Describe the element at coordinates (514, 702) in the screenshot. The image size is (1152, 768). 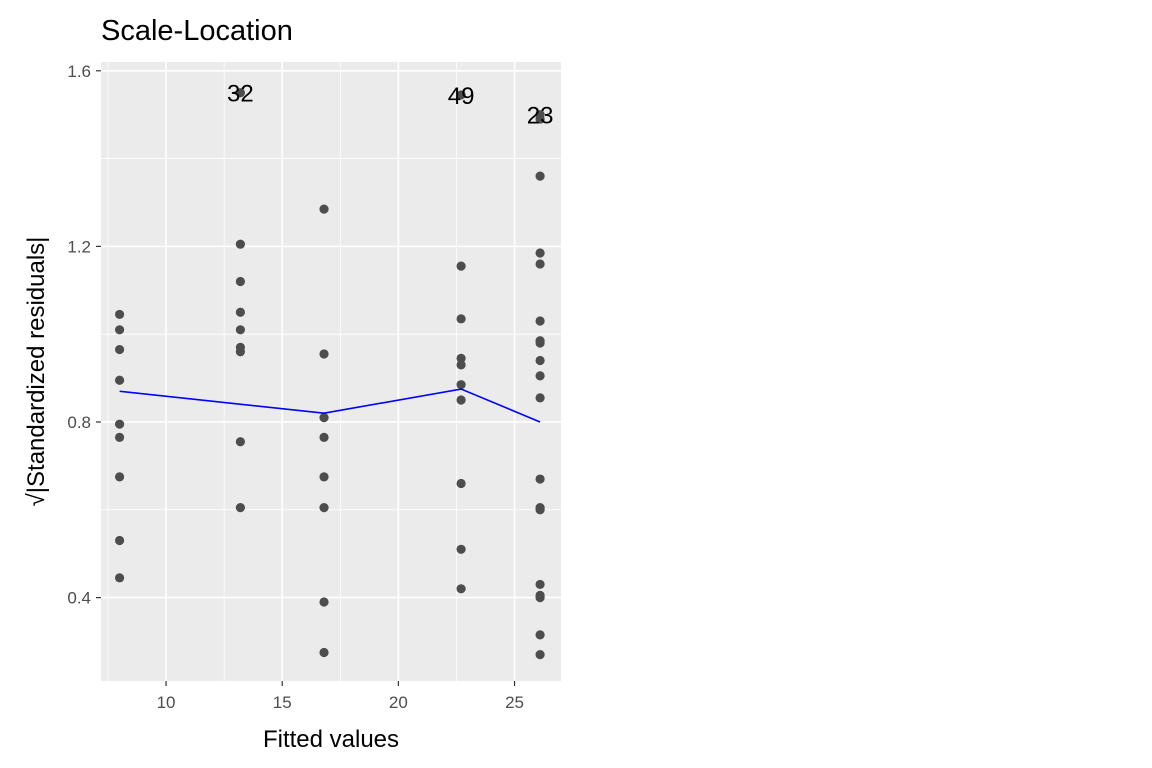
I see `x-tick-label: 25` at that location.